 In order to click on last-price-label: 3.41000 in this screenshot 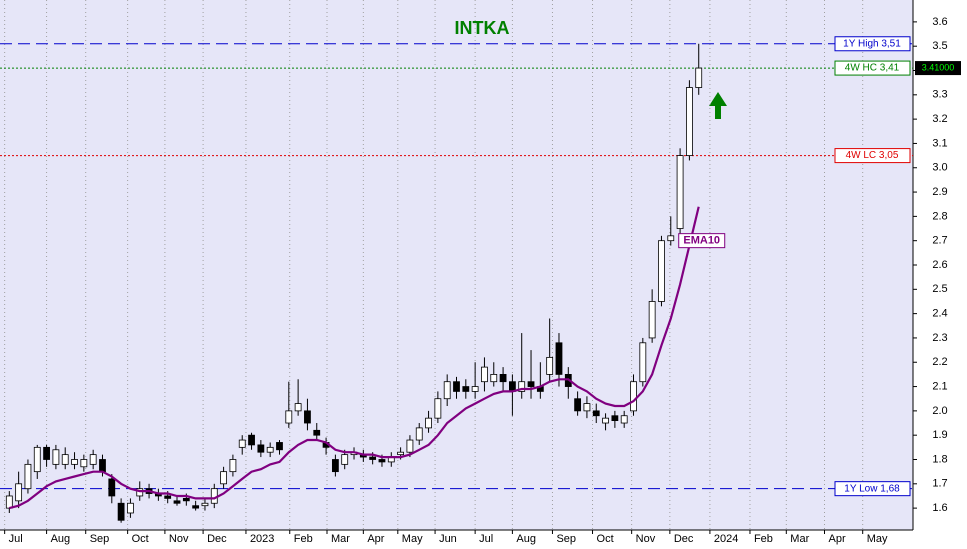, I will do `click(938, 67)`.